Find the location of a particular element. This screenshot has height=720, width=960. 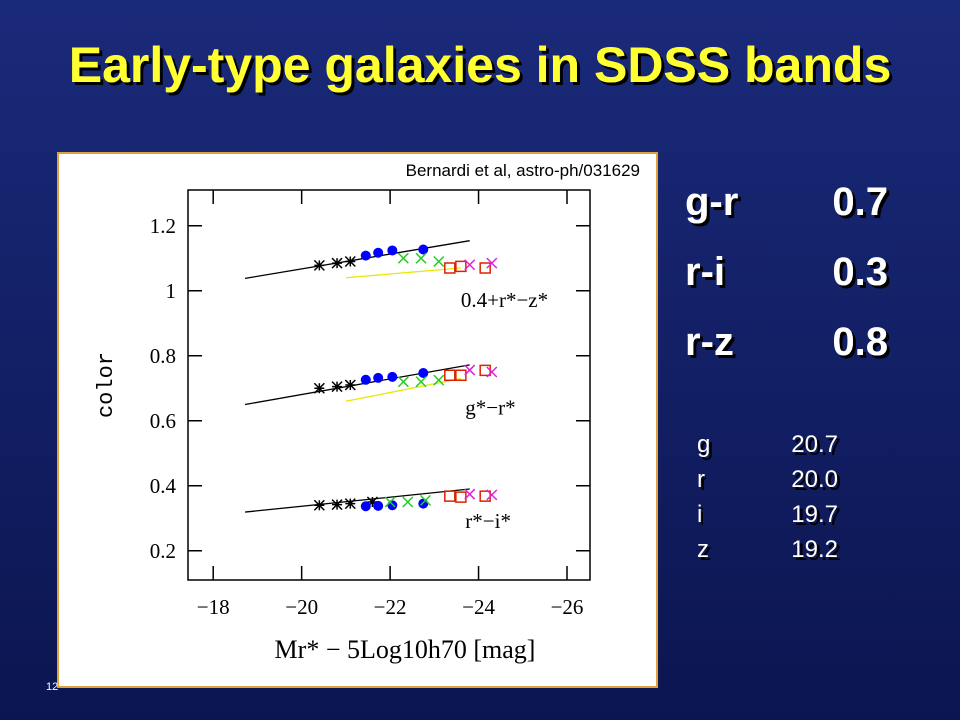

color-name: g-r is located at coordinates (711, 202).